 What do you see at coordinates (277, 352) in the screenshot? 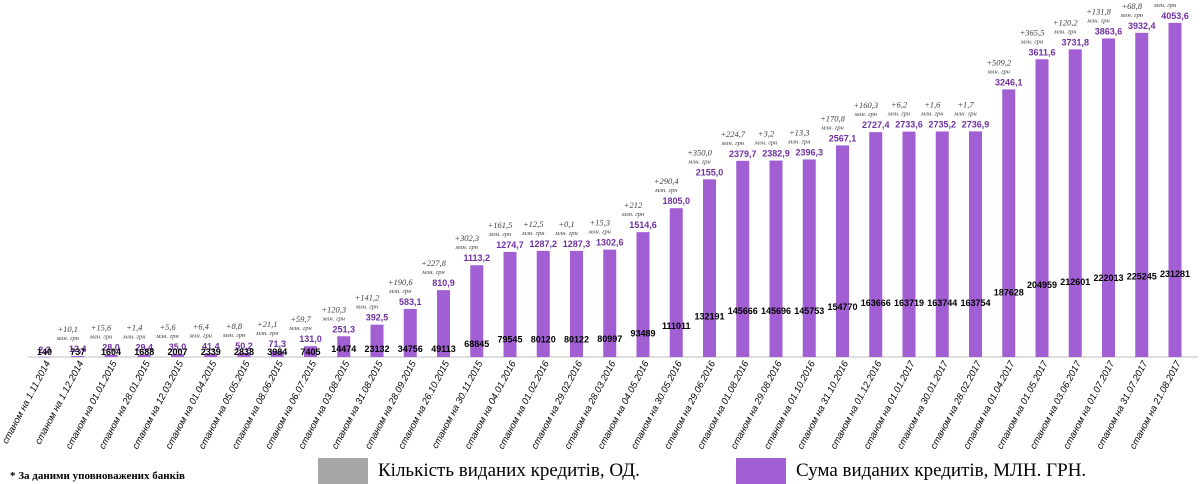
I see `count-value-label: 3984` at bounding box center [277, 352].